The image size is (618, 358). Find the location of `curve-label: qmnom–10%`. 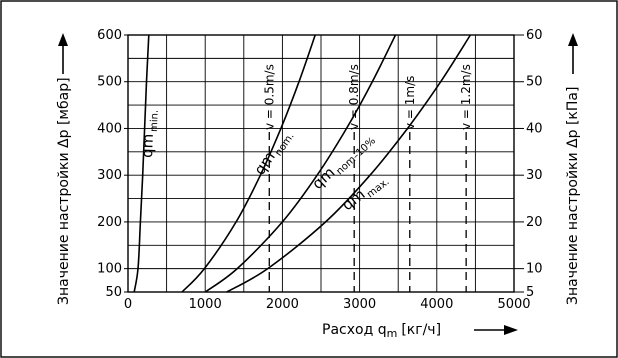

curve-label: qmnom–10% is located at coordinates (343, 161).